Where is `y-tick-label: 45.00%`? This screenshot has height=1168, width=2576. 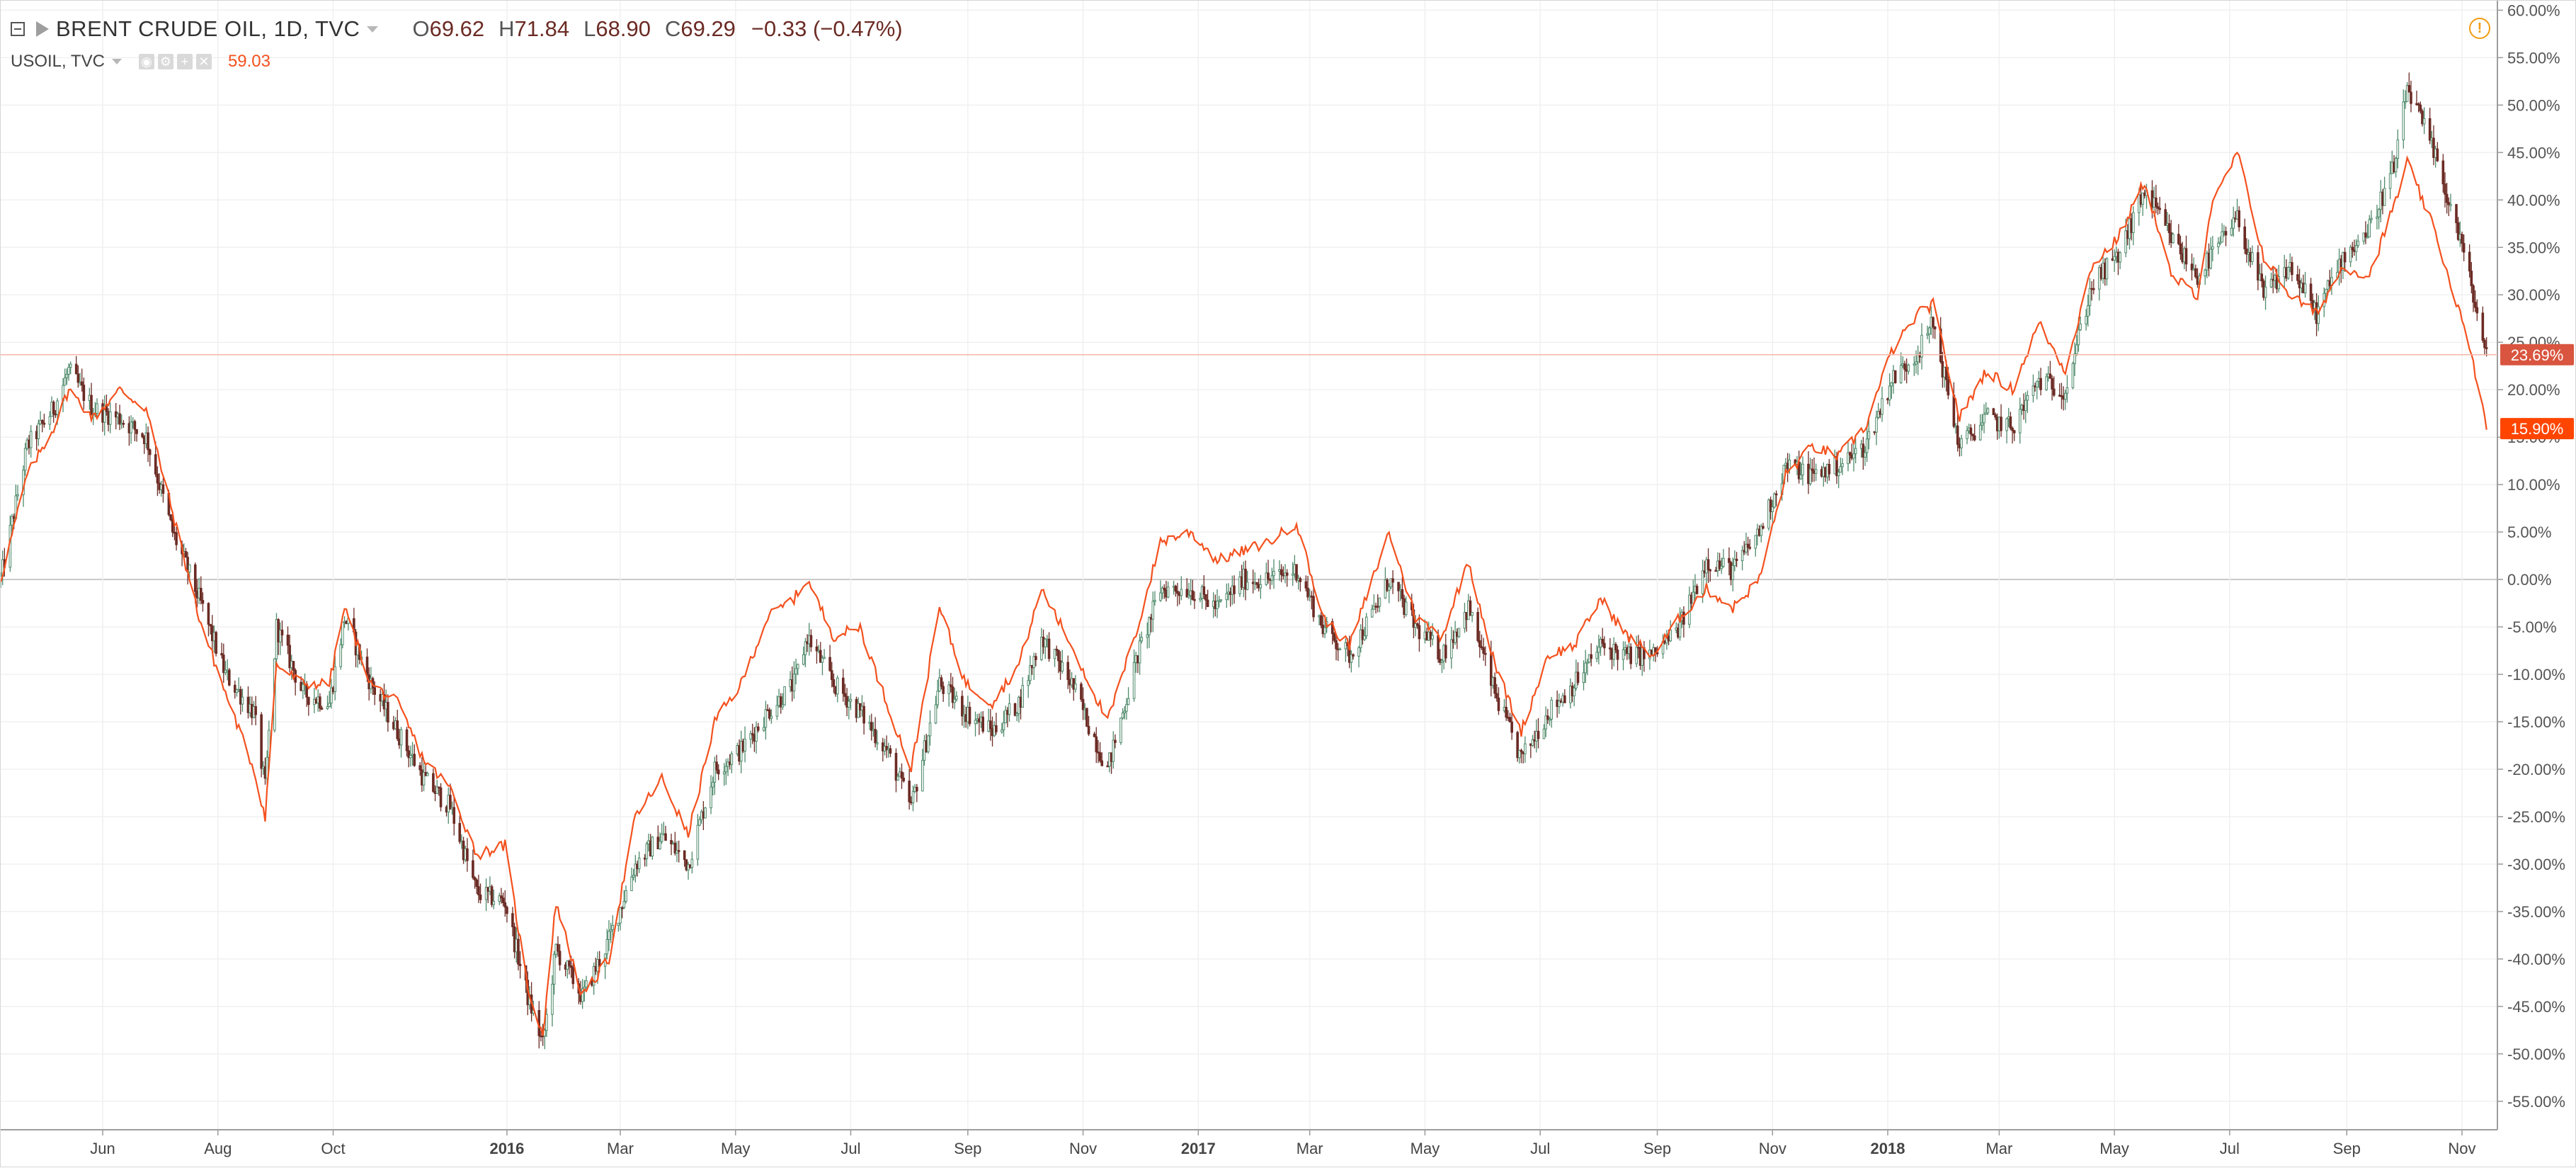
y-tick-label: 45.00% is located at coordinates (2533, 153).